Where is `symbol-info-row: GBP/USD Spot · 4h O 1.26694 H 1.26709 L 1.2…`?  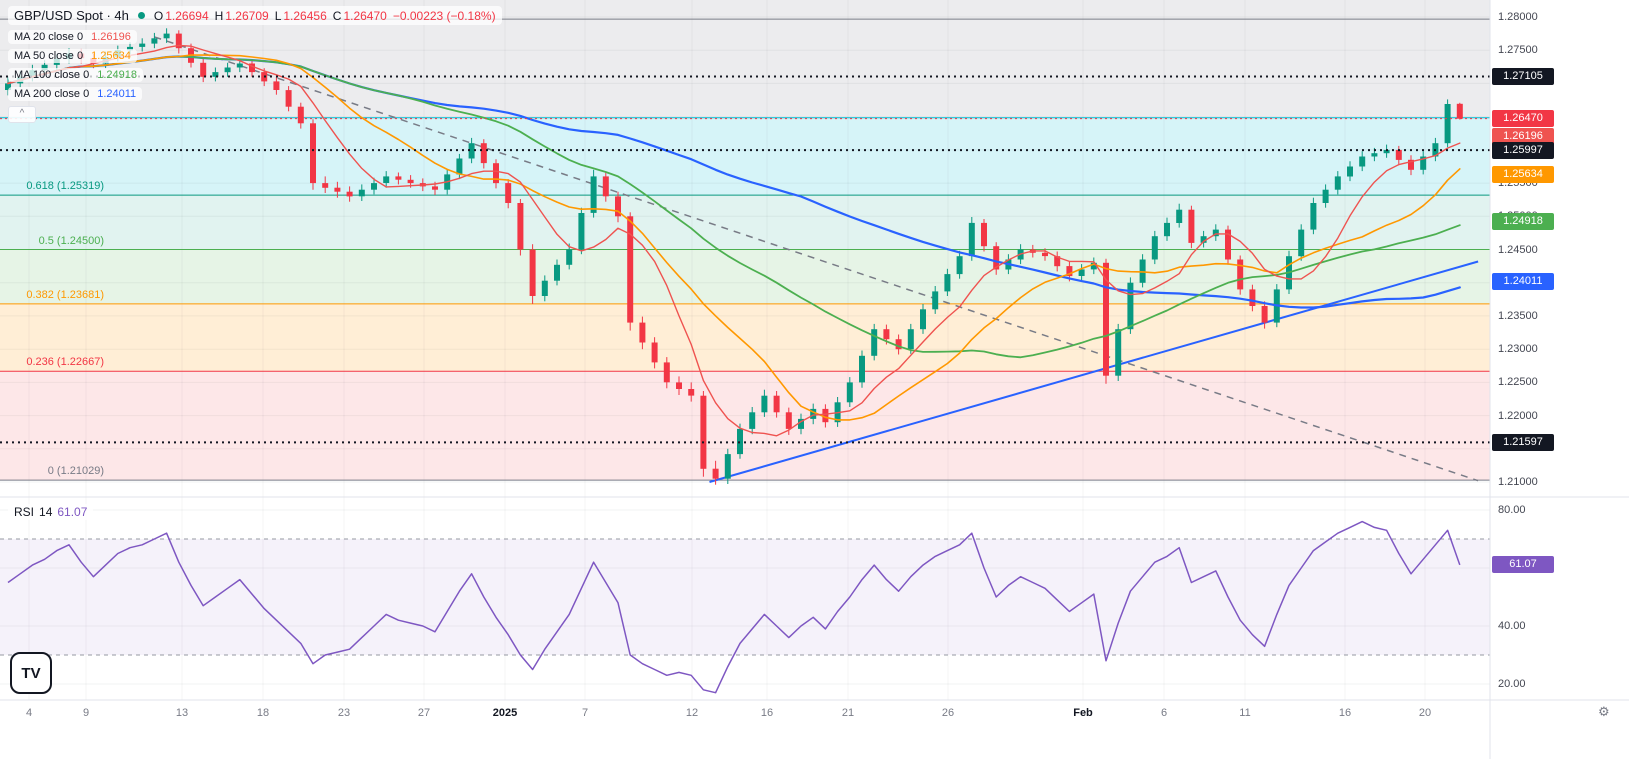 symbol-info-row: GBP/USD Spot · 4h O 1.26694 H 1.26709 L 1.2… is located at coordinates (255, 15).